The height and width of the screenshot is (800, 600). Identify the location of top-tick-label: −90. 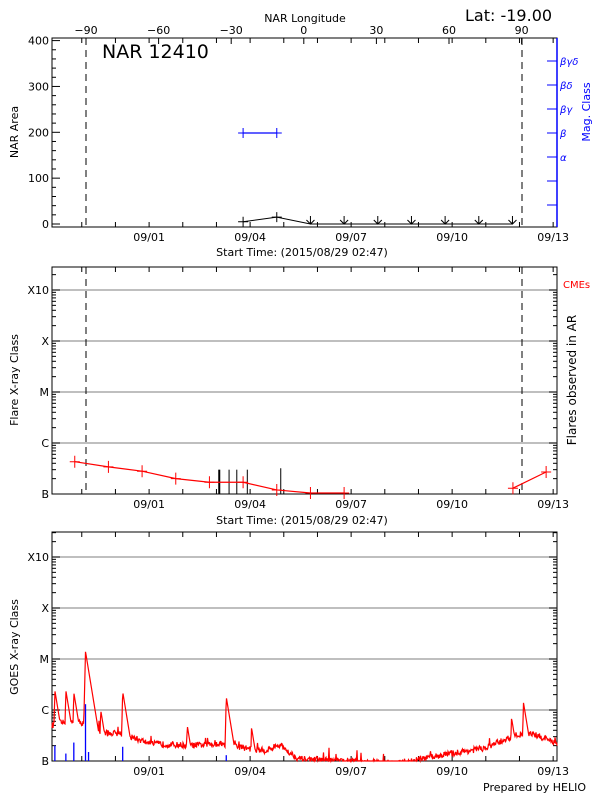
(85, 30).